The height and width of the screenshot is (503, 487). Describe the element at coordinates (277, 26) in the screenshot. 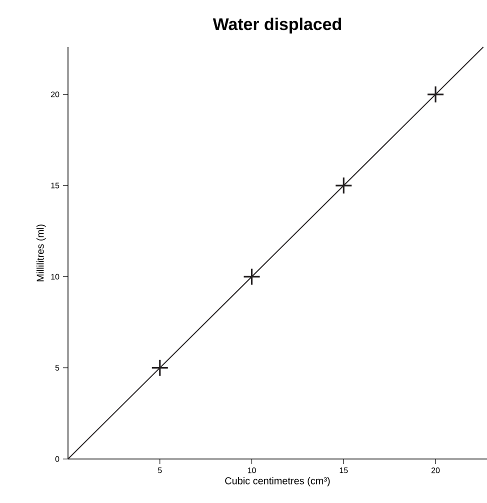

I see `chart-title: Water displaced` at that location.